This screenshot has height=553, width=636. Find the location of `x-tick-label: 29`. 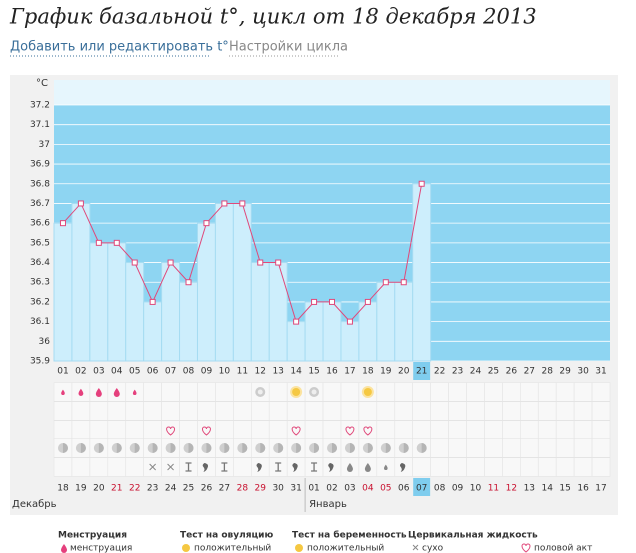

x-tick-label: 29 is located at coordinates (565, 372).